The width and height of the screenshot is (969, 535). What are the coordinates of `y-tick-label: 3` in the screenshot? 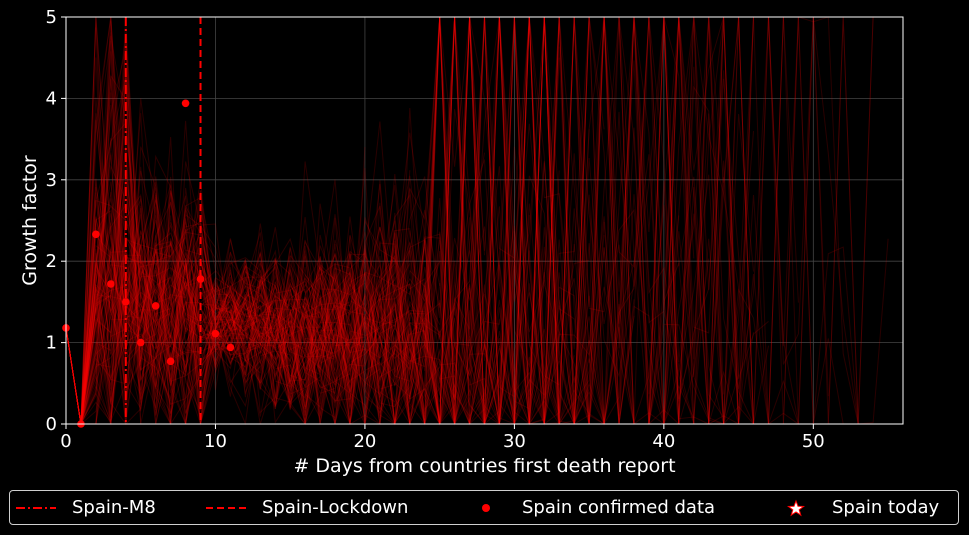 It's located at (51, 180).